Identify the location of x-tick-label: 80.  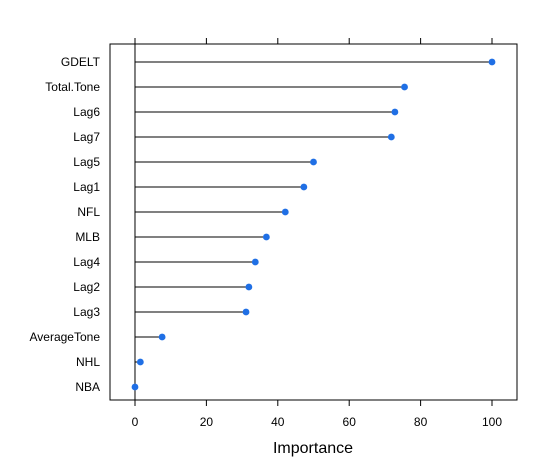
(421, 422).